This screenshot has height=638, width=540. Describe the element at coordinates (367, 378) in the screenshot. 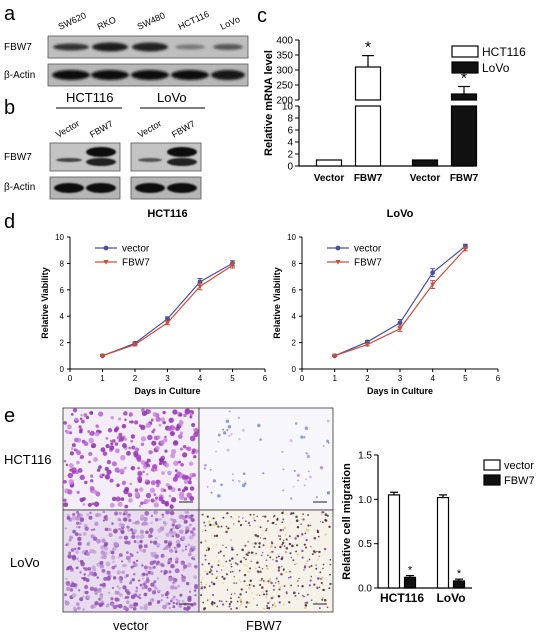

I see `tick-label: 2` at that location.